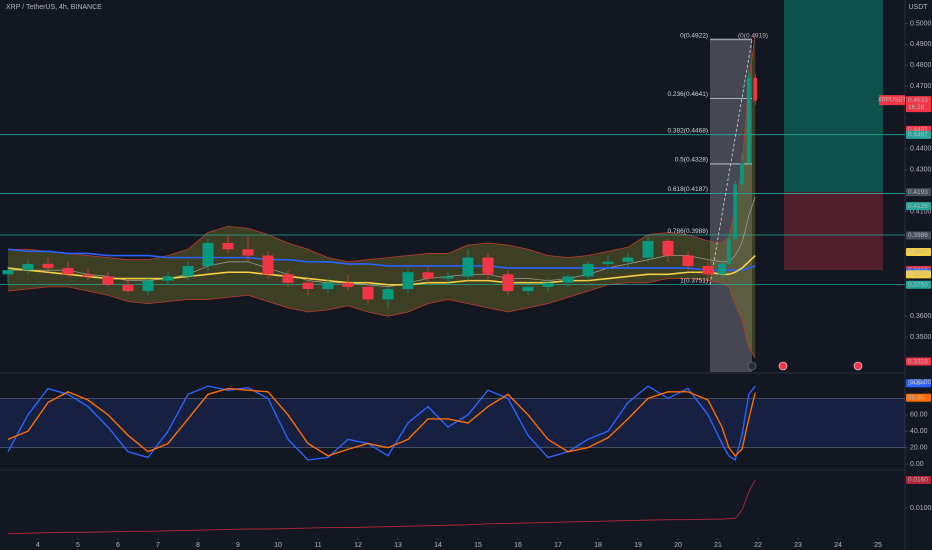 This screenshot has width=932, height=550. I want to click on y-tick-label: 0.4900, so click(921, 44).